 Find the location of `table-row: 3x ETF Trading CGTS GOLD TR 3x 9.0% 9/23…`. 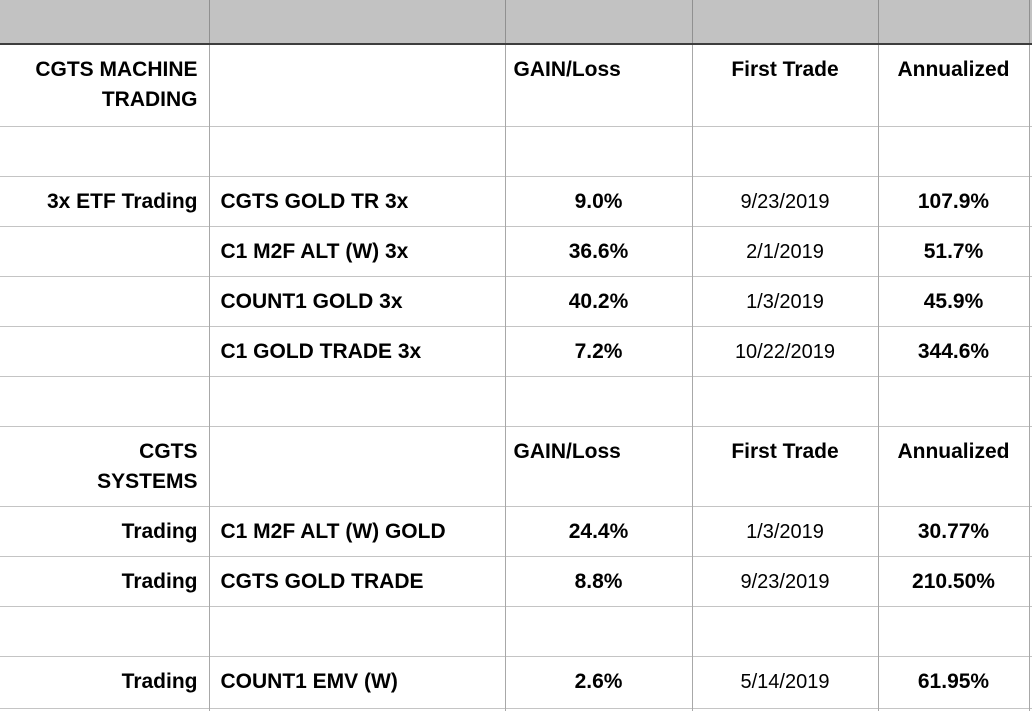

table-row: 3x ETF Trading CGTS GOLD TR 3x 9.0% 9/23… is located at coordinates (516, 200).